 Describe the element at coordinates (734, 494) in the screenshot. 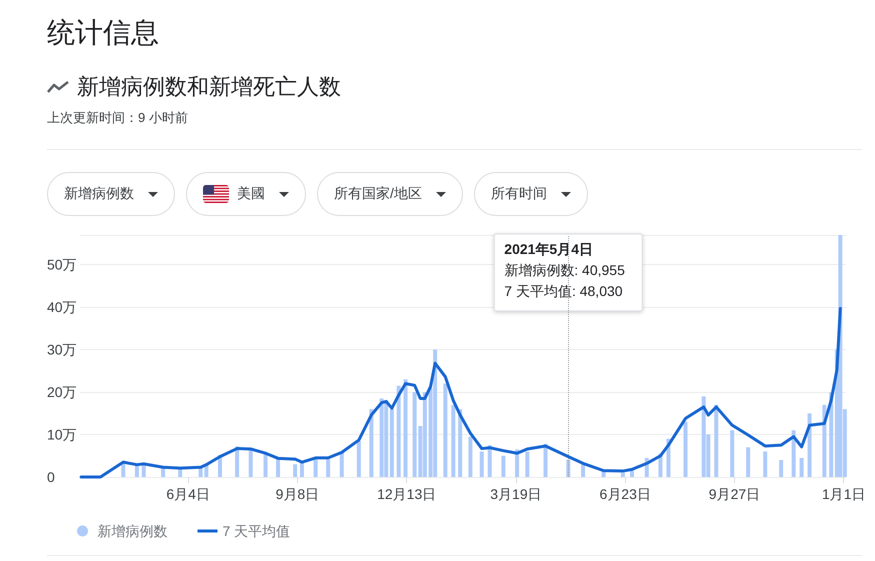

I see `x-tick-label: 9月27日` at that location.